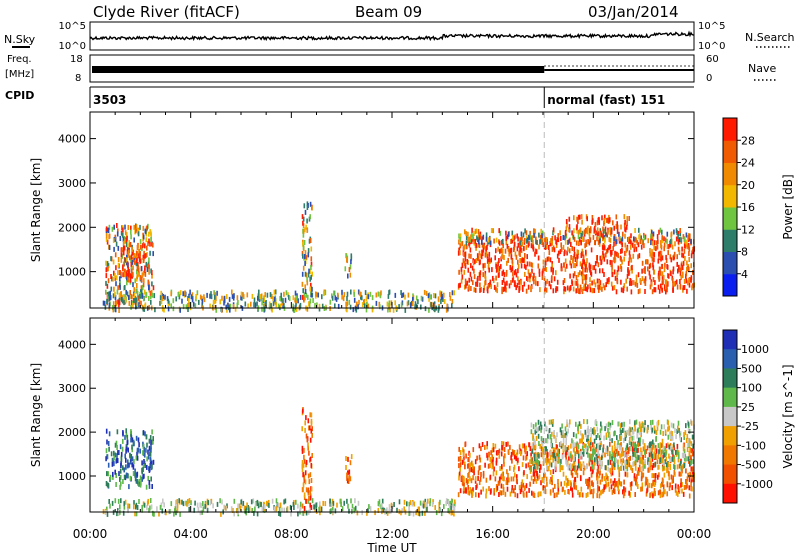 This screenshot has width=800, height=554. What do you see at coordinates (72, 183) in the screenshot?
I see `y-tick-label: 3000` at bounding box center [72, 183].